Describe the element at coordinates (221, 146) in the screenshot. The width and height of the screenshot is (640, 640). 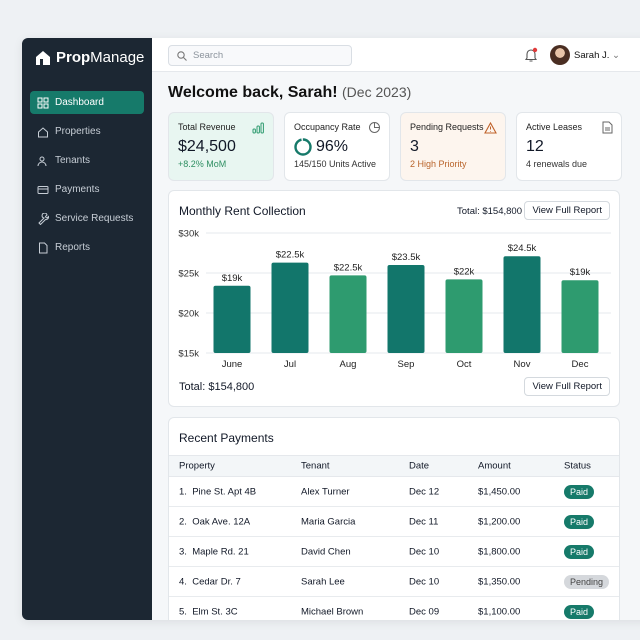
I see `stat-card-total-revenue: Total Revenue $24,500 +8.2% MoM` at that location.